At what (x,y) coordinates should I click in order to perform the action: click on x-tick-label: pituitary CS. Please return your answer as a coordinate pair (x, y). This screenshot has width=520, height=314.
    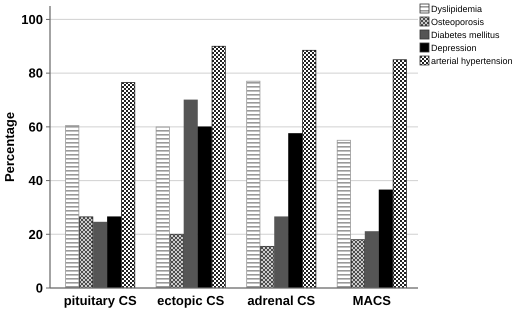
    Looking at the image, I should click on (100, 300).